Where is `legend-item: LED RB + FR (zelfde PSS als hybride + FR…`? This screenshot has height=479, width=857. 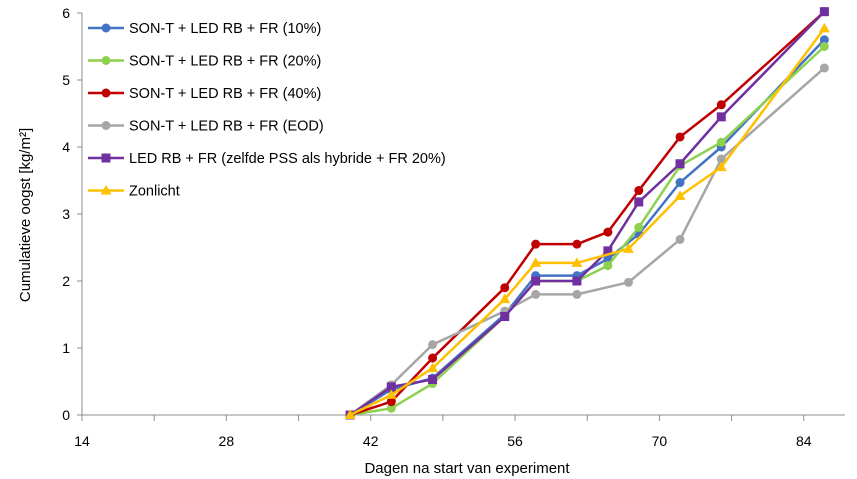
legend-item: LED RB + FR (zelfde PSS als hybride + FR… is located at coordinates (267, 159).